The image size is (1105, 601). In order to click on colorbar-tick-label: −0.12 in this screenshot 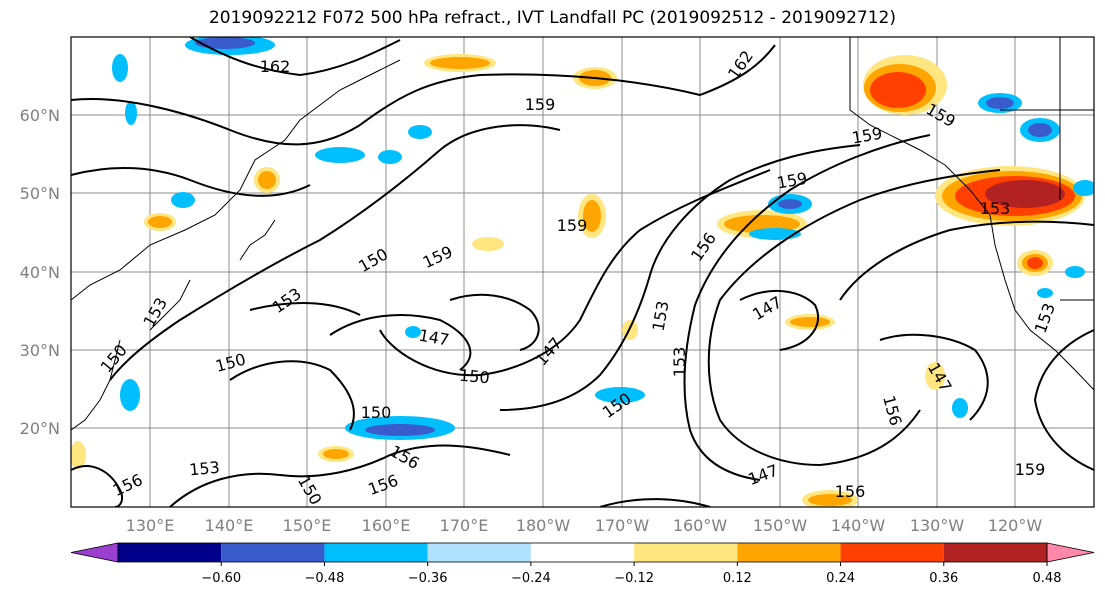, I will do `click(634, 578)`.